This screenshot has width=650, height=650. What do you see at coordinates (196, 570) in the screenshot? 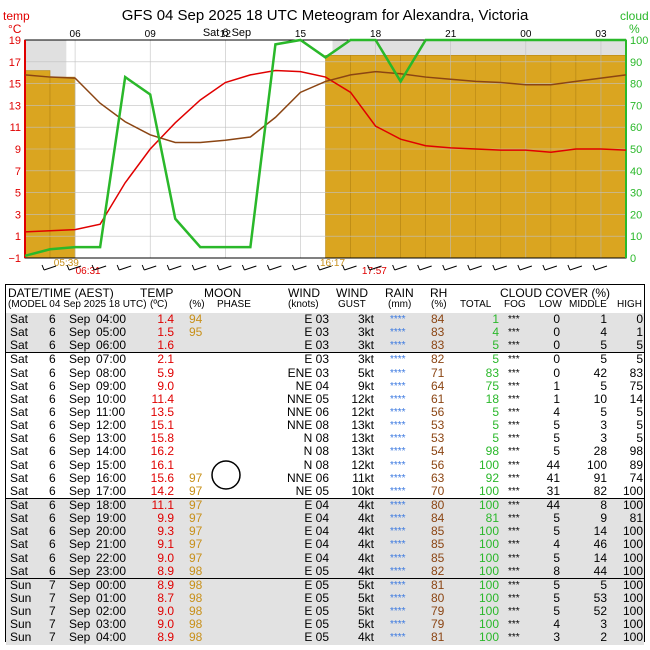
I see `cell-moon: 98` at bounding box center [196, 570].